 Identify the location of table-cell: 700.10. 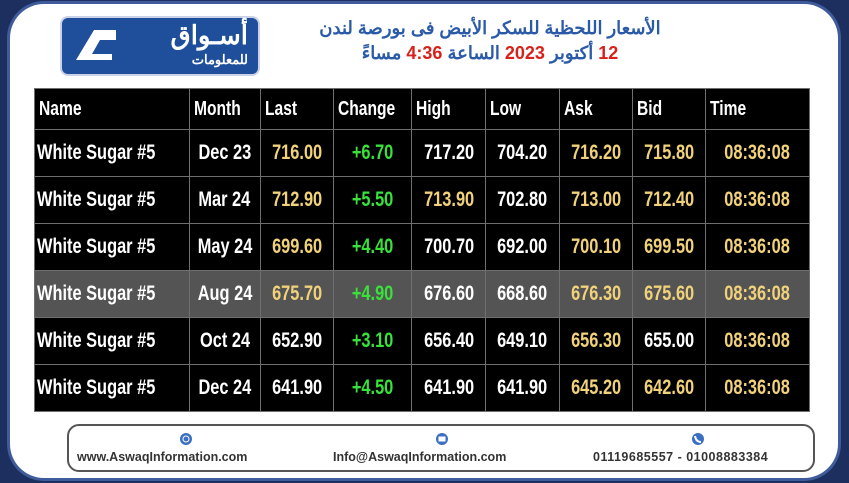
(596, 247).